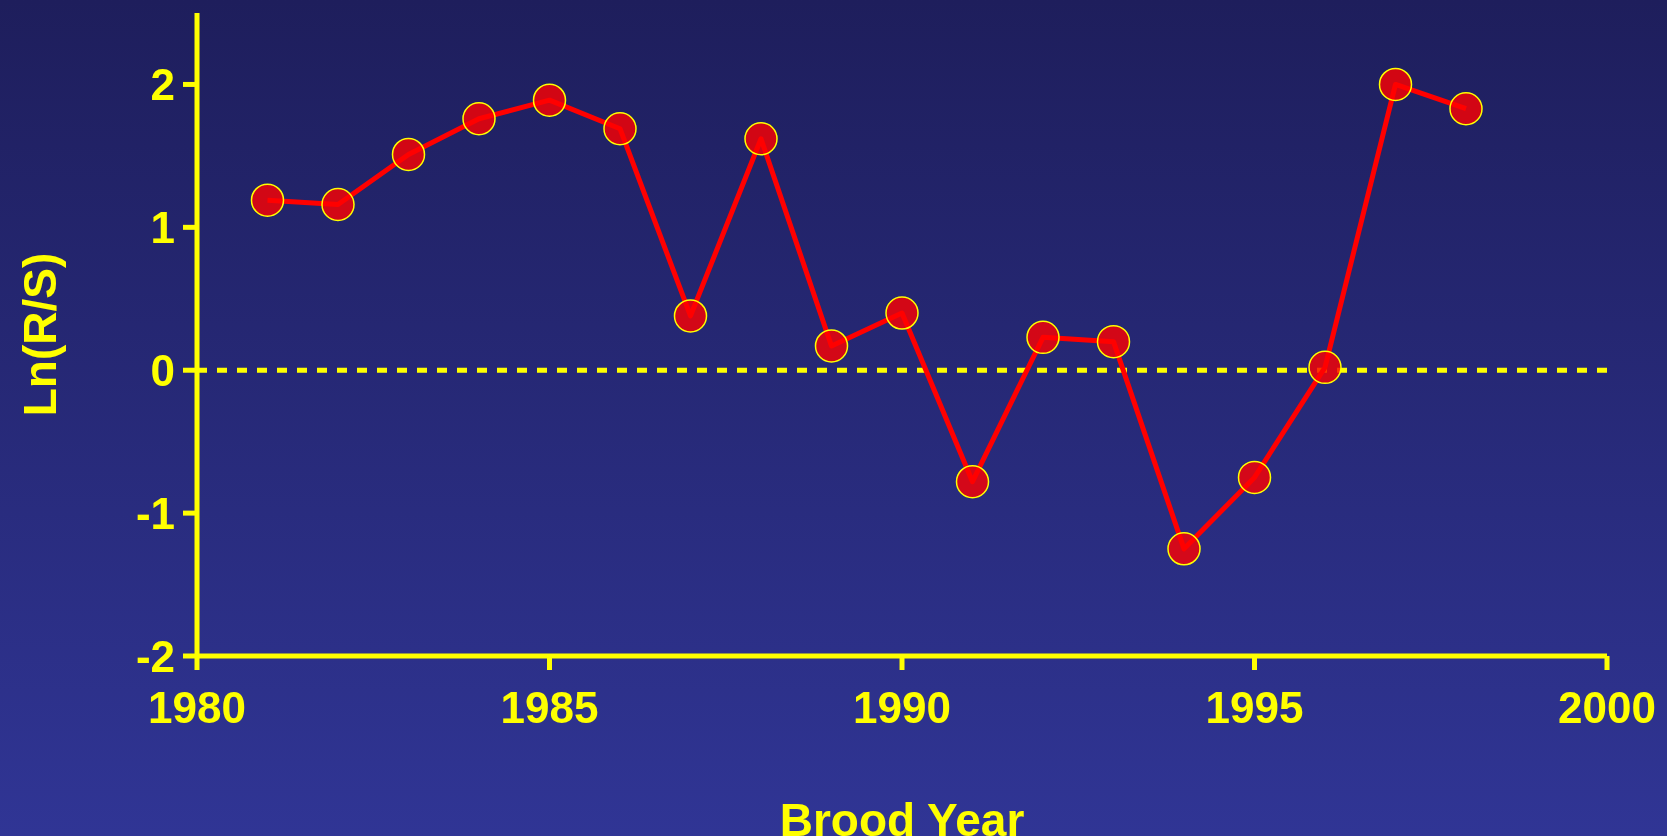 Image resolution: width=1667 pixels, height=836 pixels. What do you see at coordinates (155, 513) in the screenshot?
I see `y-tick-label: -1` at bounding box center [155, 513].